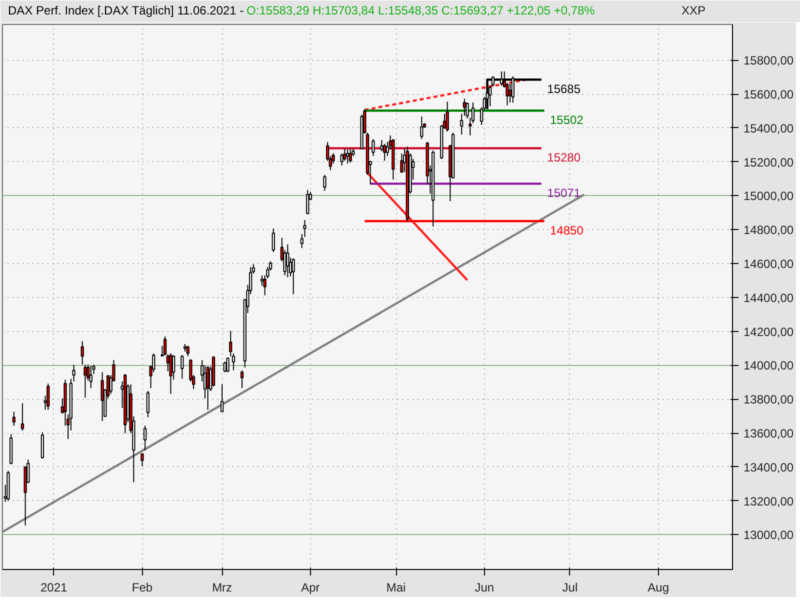 Image resolution: width=800 pixels, height=600 pixels. What do you see at coordinates (769, 297) in the screenshot?
I see `y-tick-label: 14400,00` at bounding box center [769, 297].